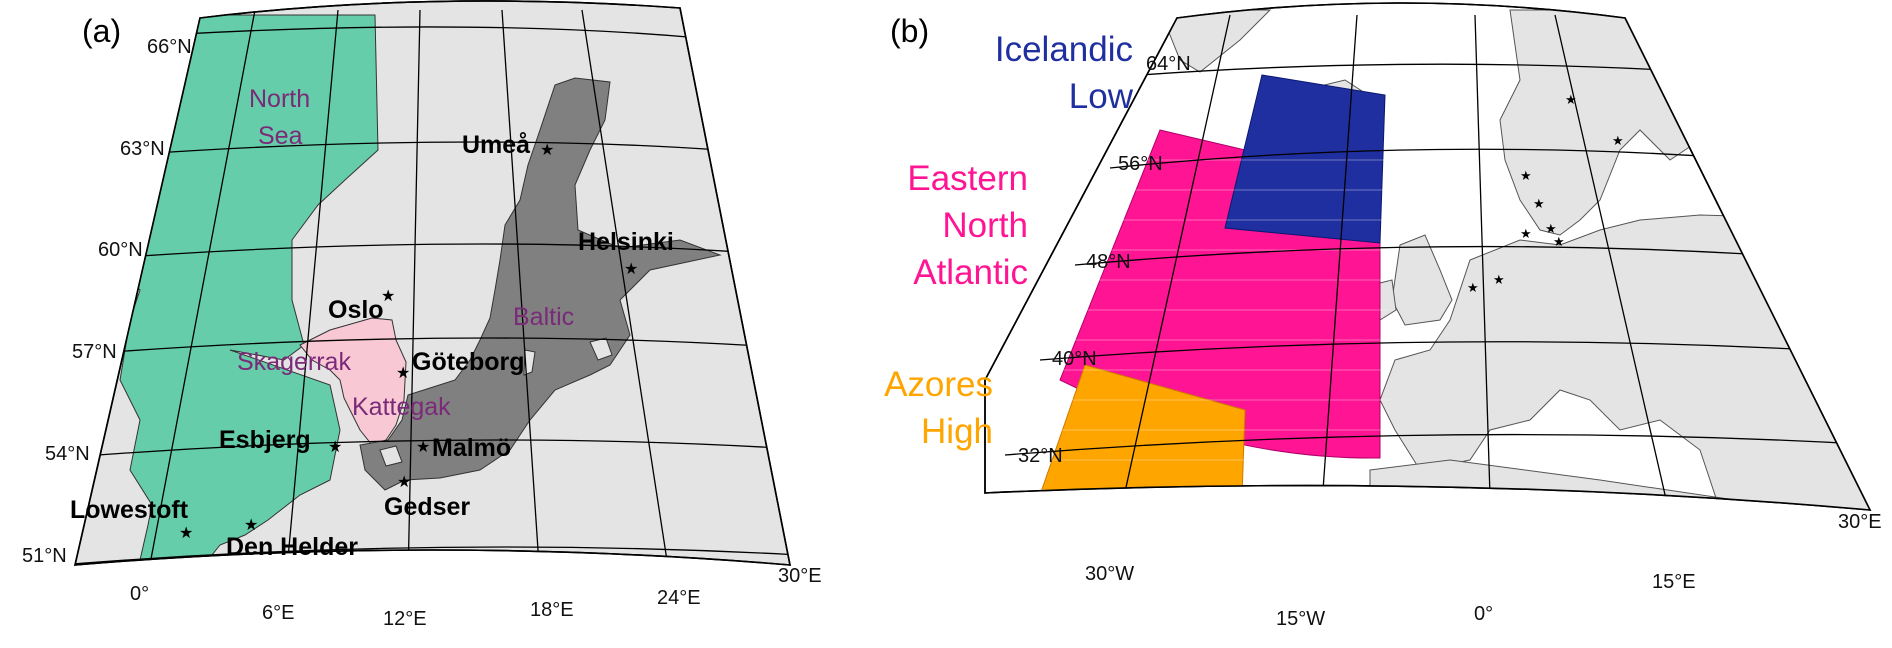  I want to click on icelandic-low-label-line1: Icelandic, so click(1064, 49).